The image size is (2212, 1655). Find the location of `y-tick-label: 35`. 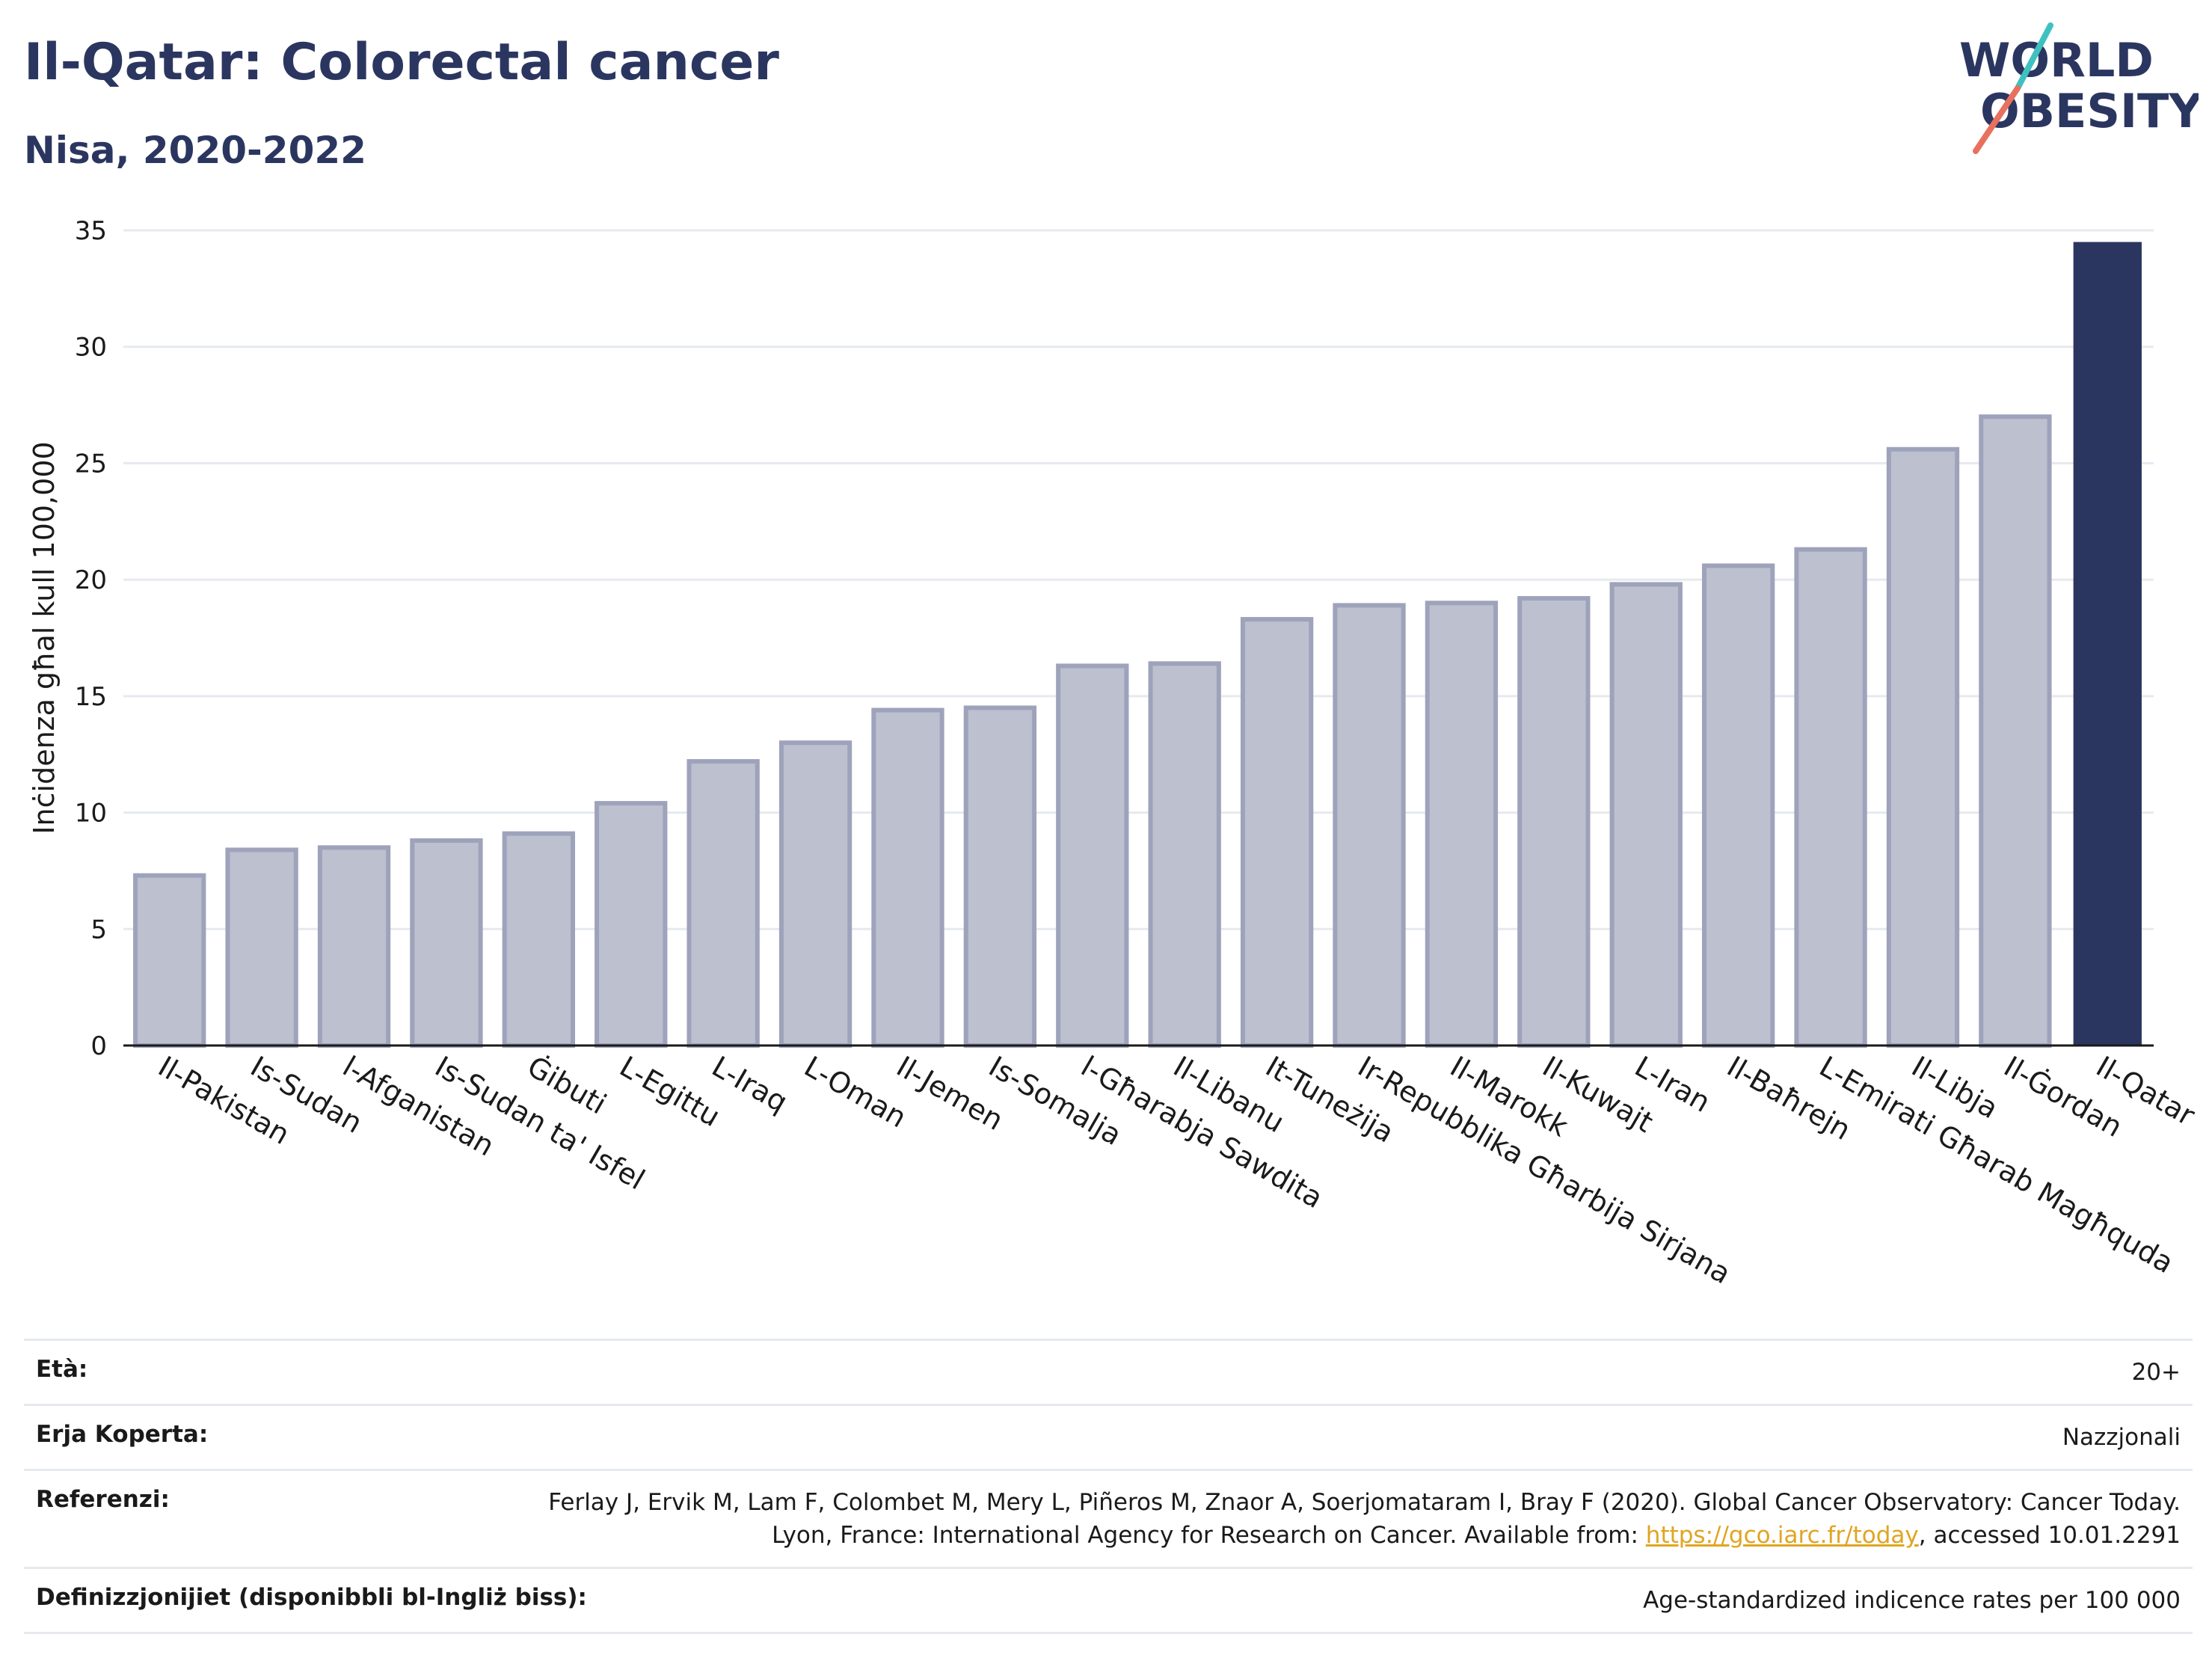

y-tick-label: 35 is located at coordinates (91, 231).